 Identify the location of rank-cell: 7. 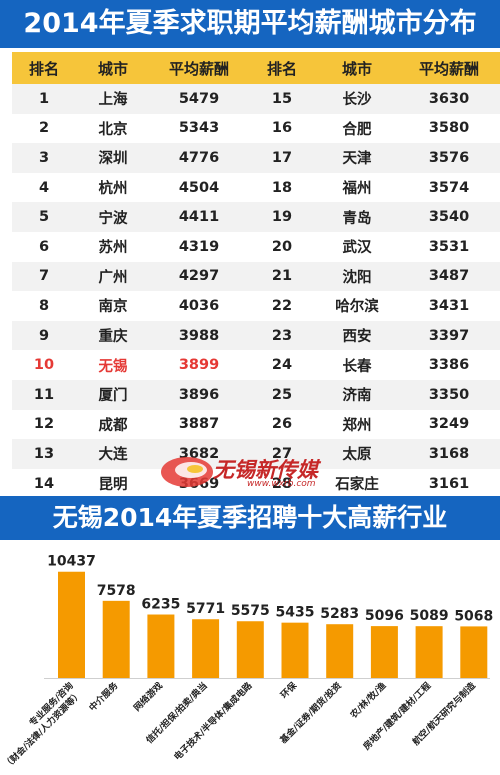
(44, 276).